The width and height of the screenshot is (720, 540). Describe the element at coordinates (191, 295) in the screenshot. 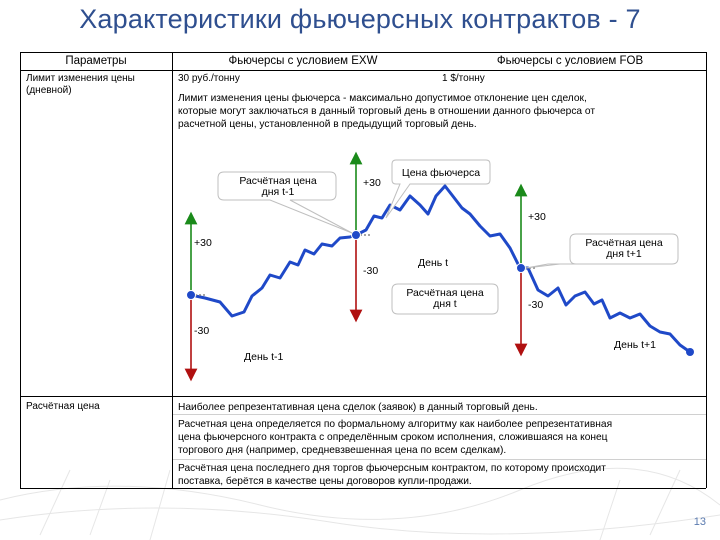

I see `settle-point-day-prev` at that location.